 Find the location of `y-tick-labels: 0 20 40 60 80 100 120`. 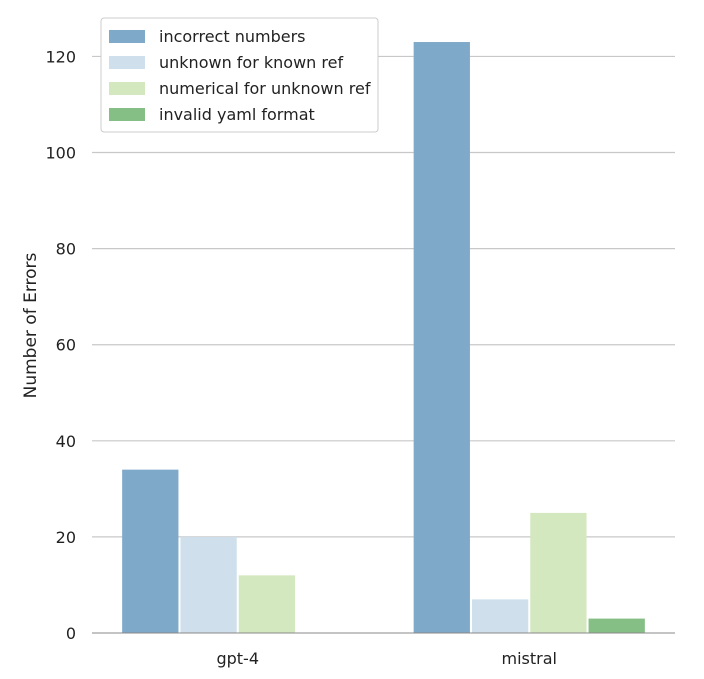

y-tick-labels: 0 20 40 60 80 100 120 is located at coordinates (60, 345).